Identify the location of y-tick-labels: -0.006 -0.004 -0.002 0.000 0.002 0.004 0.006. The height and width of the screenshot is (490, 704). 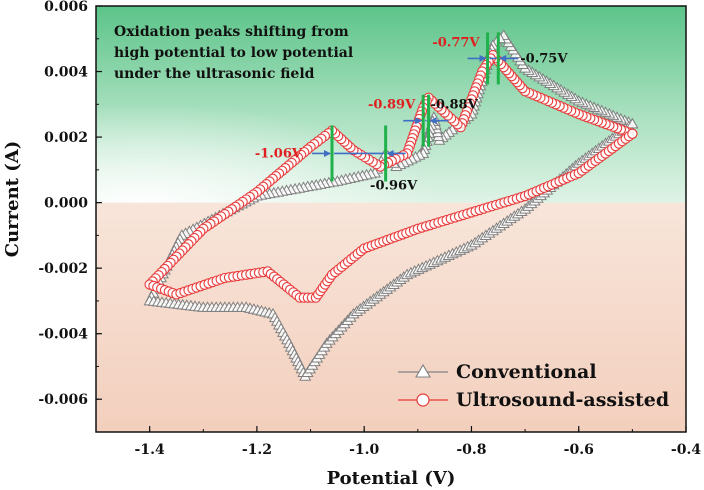
(63, 204).